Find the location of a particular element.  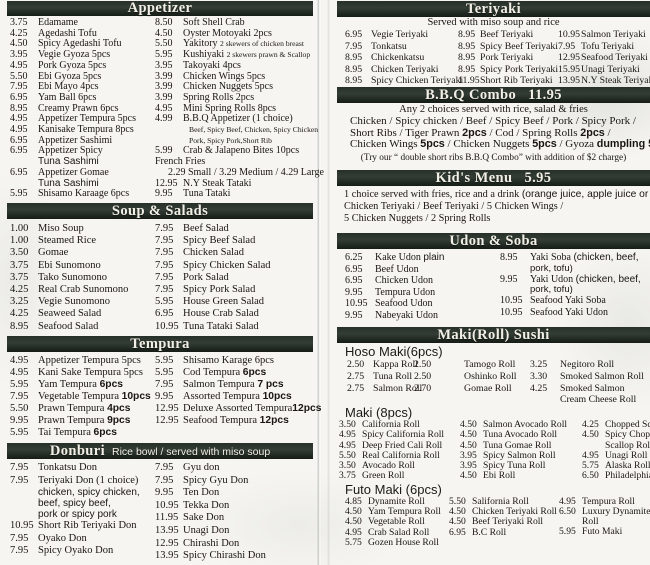

item-line: Ebi Sunomono is located at coordinates (96, 266).